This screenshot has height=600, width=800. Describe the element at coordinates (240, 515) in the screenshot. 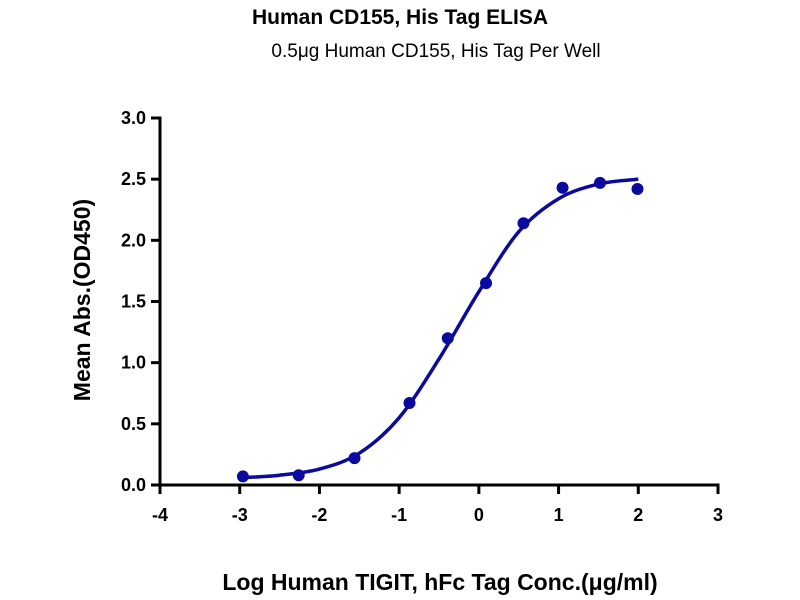

I see `x-tick-label: -3` at that location.